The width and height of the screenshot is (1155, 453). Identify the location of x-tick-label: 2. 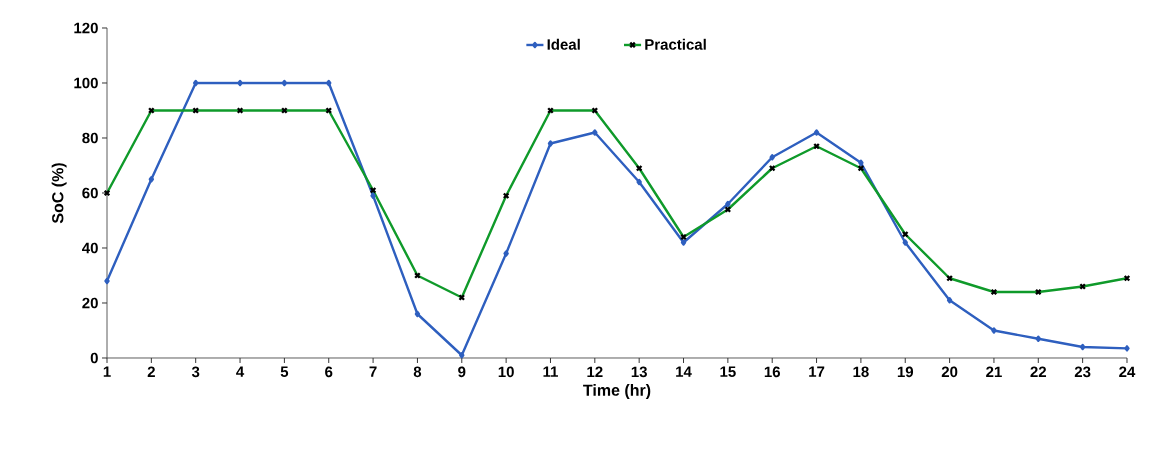
(151, 372).